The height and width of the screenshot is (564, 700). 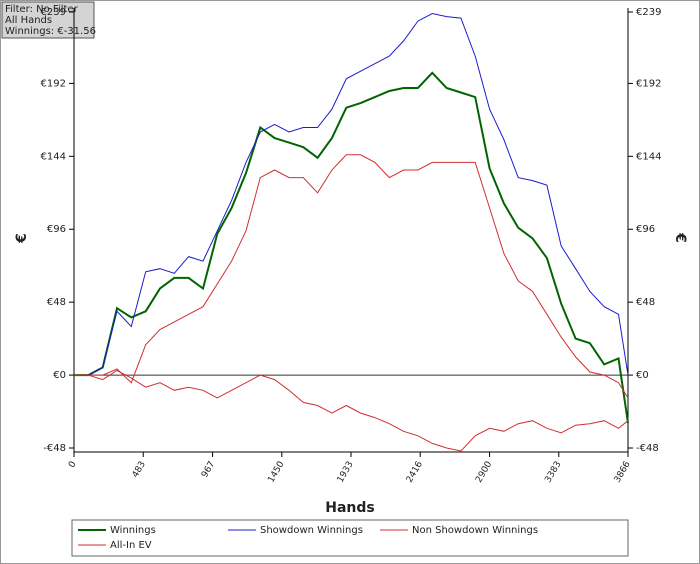 I want to click on info-filter: Filter: No Filter, so click(x=42, y=9).